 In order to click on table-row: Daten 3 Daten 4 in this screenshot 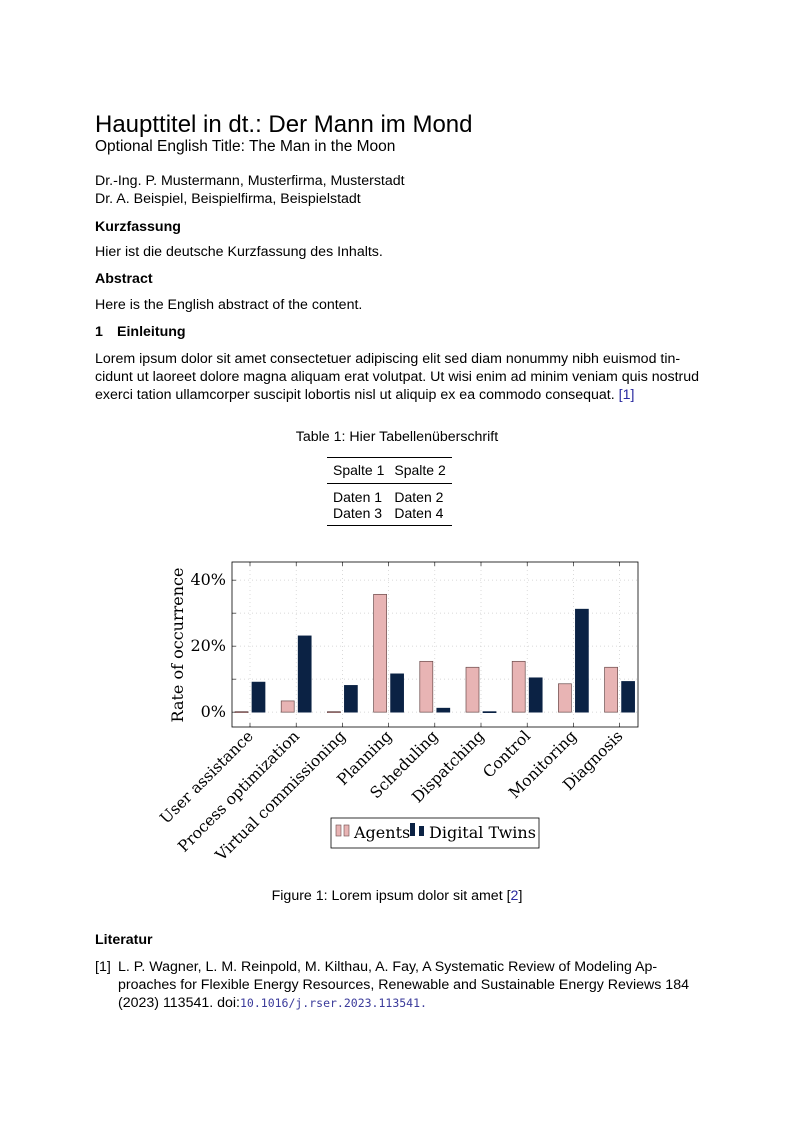, I will do `click(389, 515)`.